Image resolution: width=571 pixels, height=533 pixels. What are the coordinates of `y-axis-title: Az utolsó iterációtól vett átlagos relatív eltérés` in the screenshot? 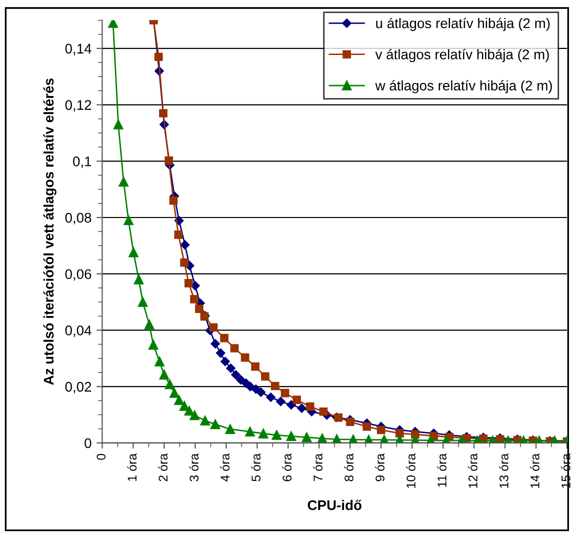 It's located at (49, 231).